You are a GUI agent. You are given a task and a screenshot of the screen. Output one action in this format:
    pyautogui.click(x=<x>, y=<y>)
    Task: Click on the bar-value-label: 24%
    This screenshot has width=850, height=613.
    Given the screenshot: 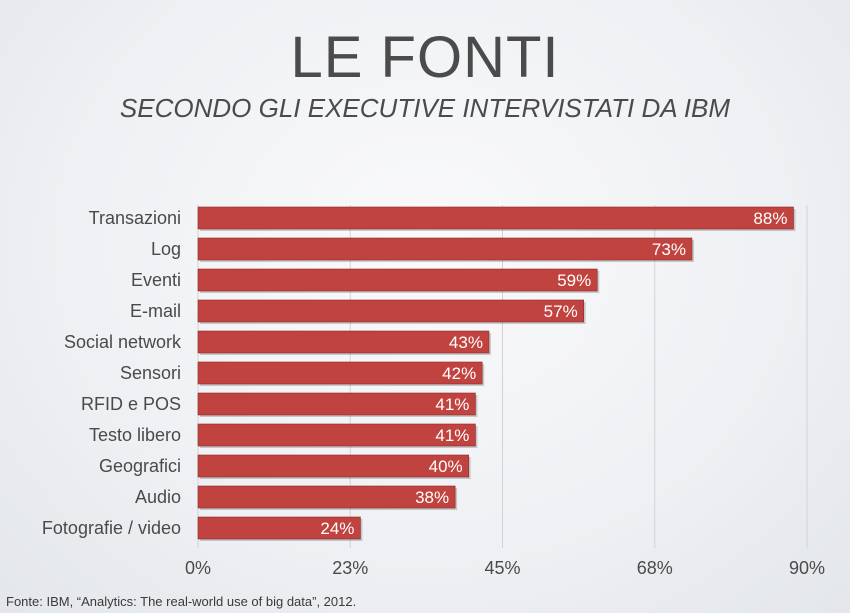 What is the action you would take?
    pyautogui.click(x=337, y=528)
    